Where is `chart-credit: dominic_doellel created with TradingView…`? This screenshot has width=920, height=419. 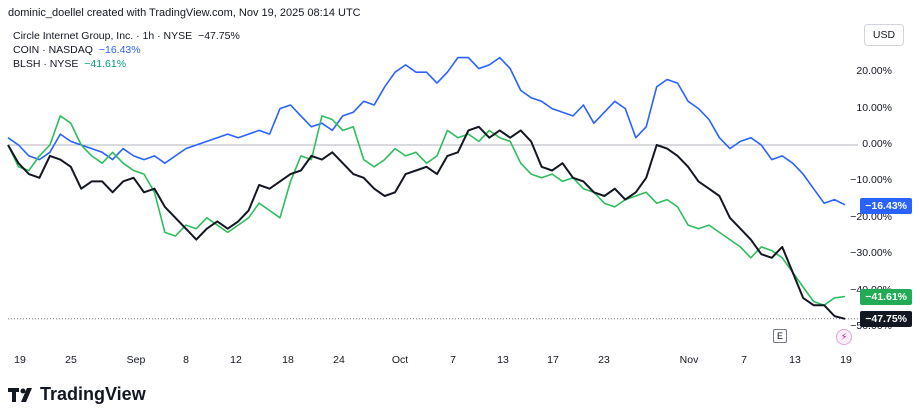 chart-credit: dominic_doellel created with TradingView… is located at coordinates (184, 13).